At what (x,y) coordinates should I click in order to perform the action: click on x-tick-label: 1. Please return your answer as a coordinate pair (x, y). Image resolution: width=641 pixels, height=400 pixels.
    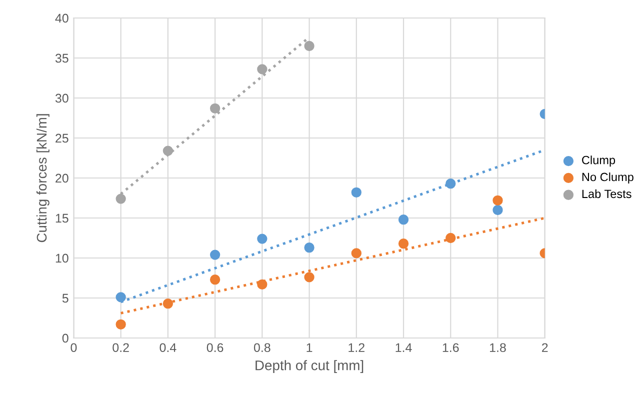
    Looking at the image, I should click on (309, 347).